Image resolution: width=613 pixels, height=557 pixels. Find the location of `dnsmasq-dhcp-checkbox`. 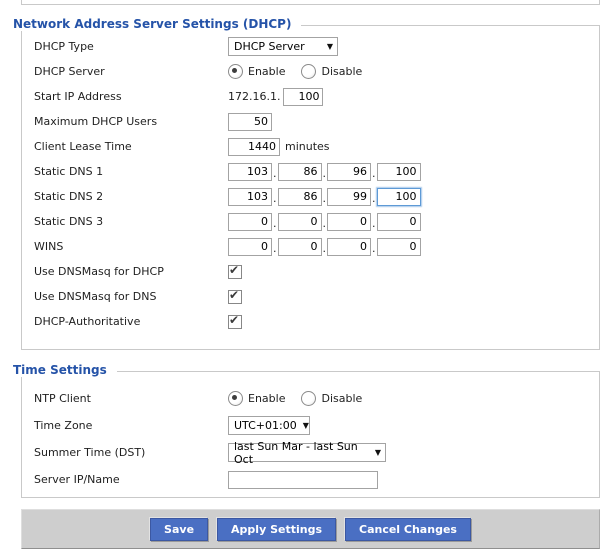

dnsmasq-dhcp-checkbox is located at coordinates (235, 271).